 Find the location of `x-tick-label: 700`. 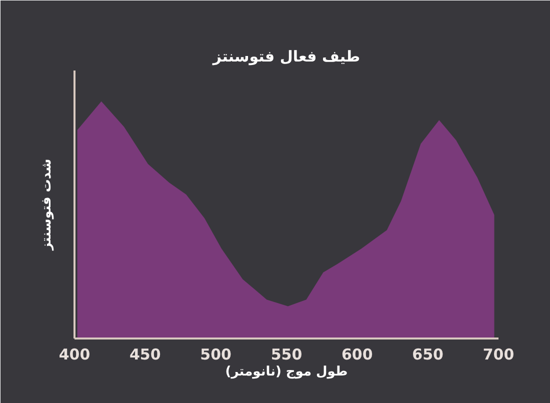

x-tick-label: 700 is located at coordinates (498, 355).